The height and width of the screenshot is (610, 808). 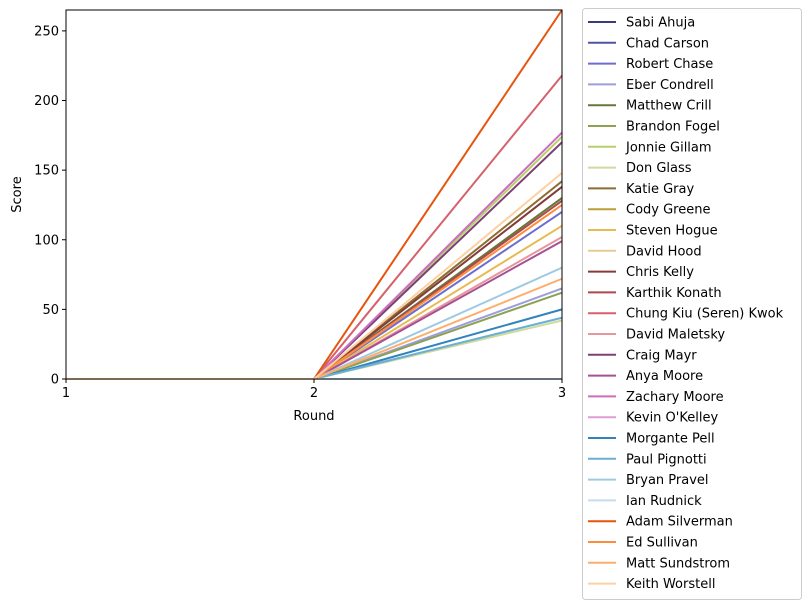 I want to click on legend-item: David Hood, so click(x=645, y=251).